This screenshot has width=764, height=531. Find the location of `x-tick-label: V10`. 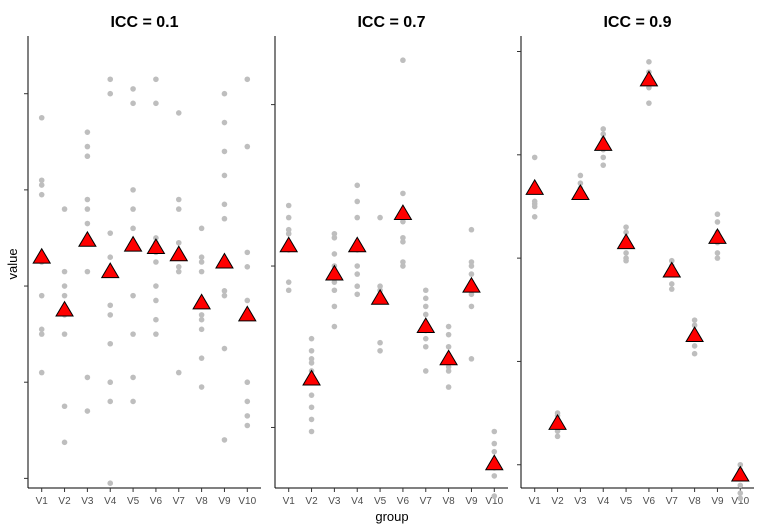

x-tick-label: V10 is located at coordinates (247, 501).